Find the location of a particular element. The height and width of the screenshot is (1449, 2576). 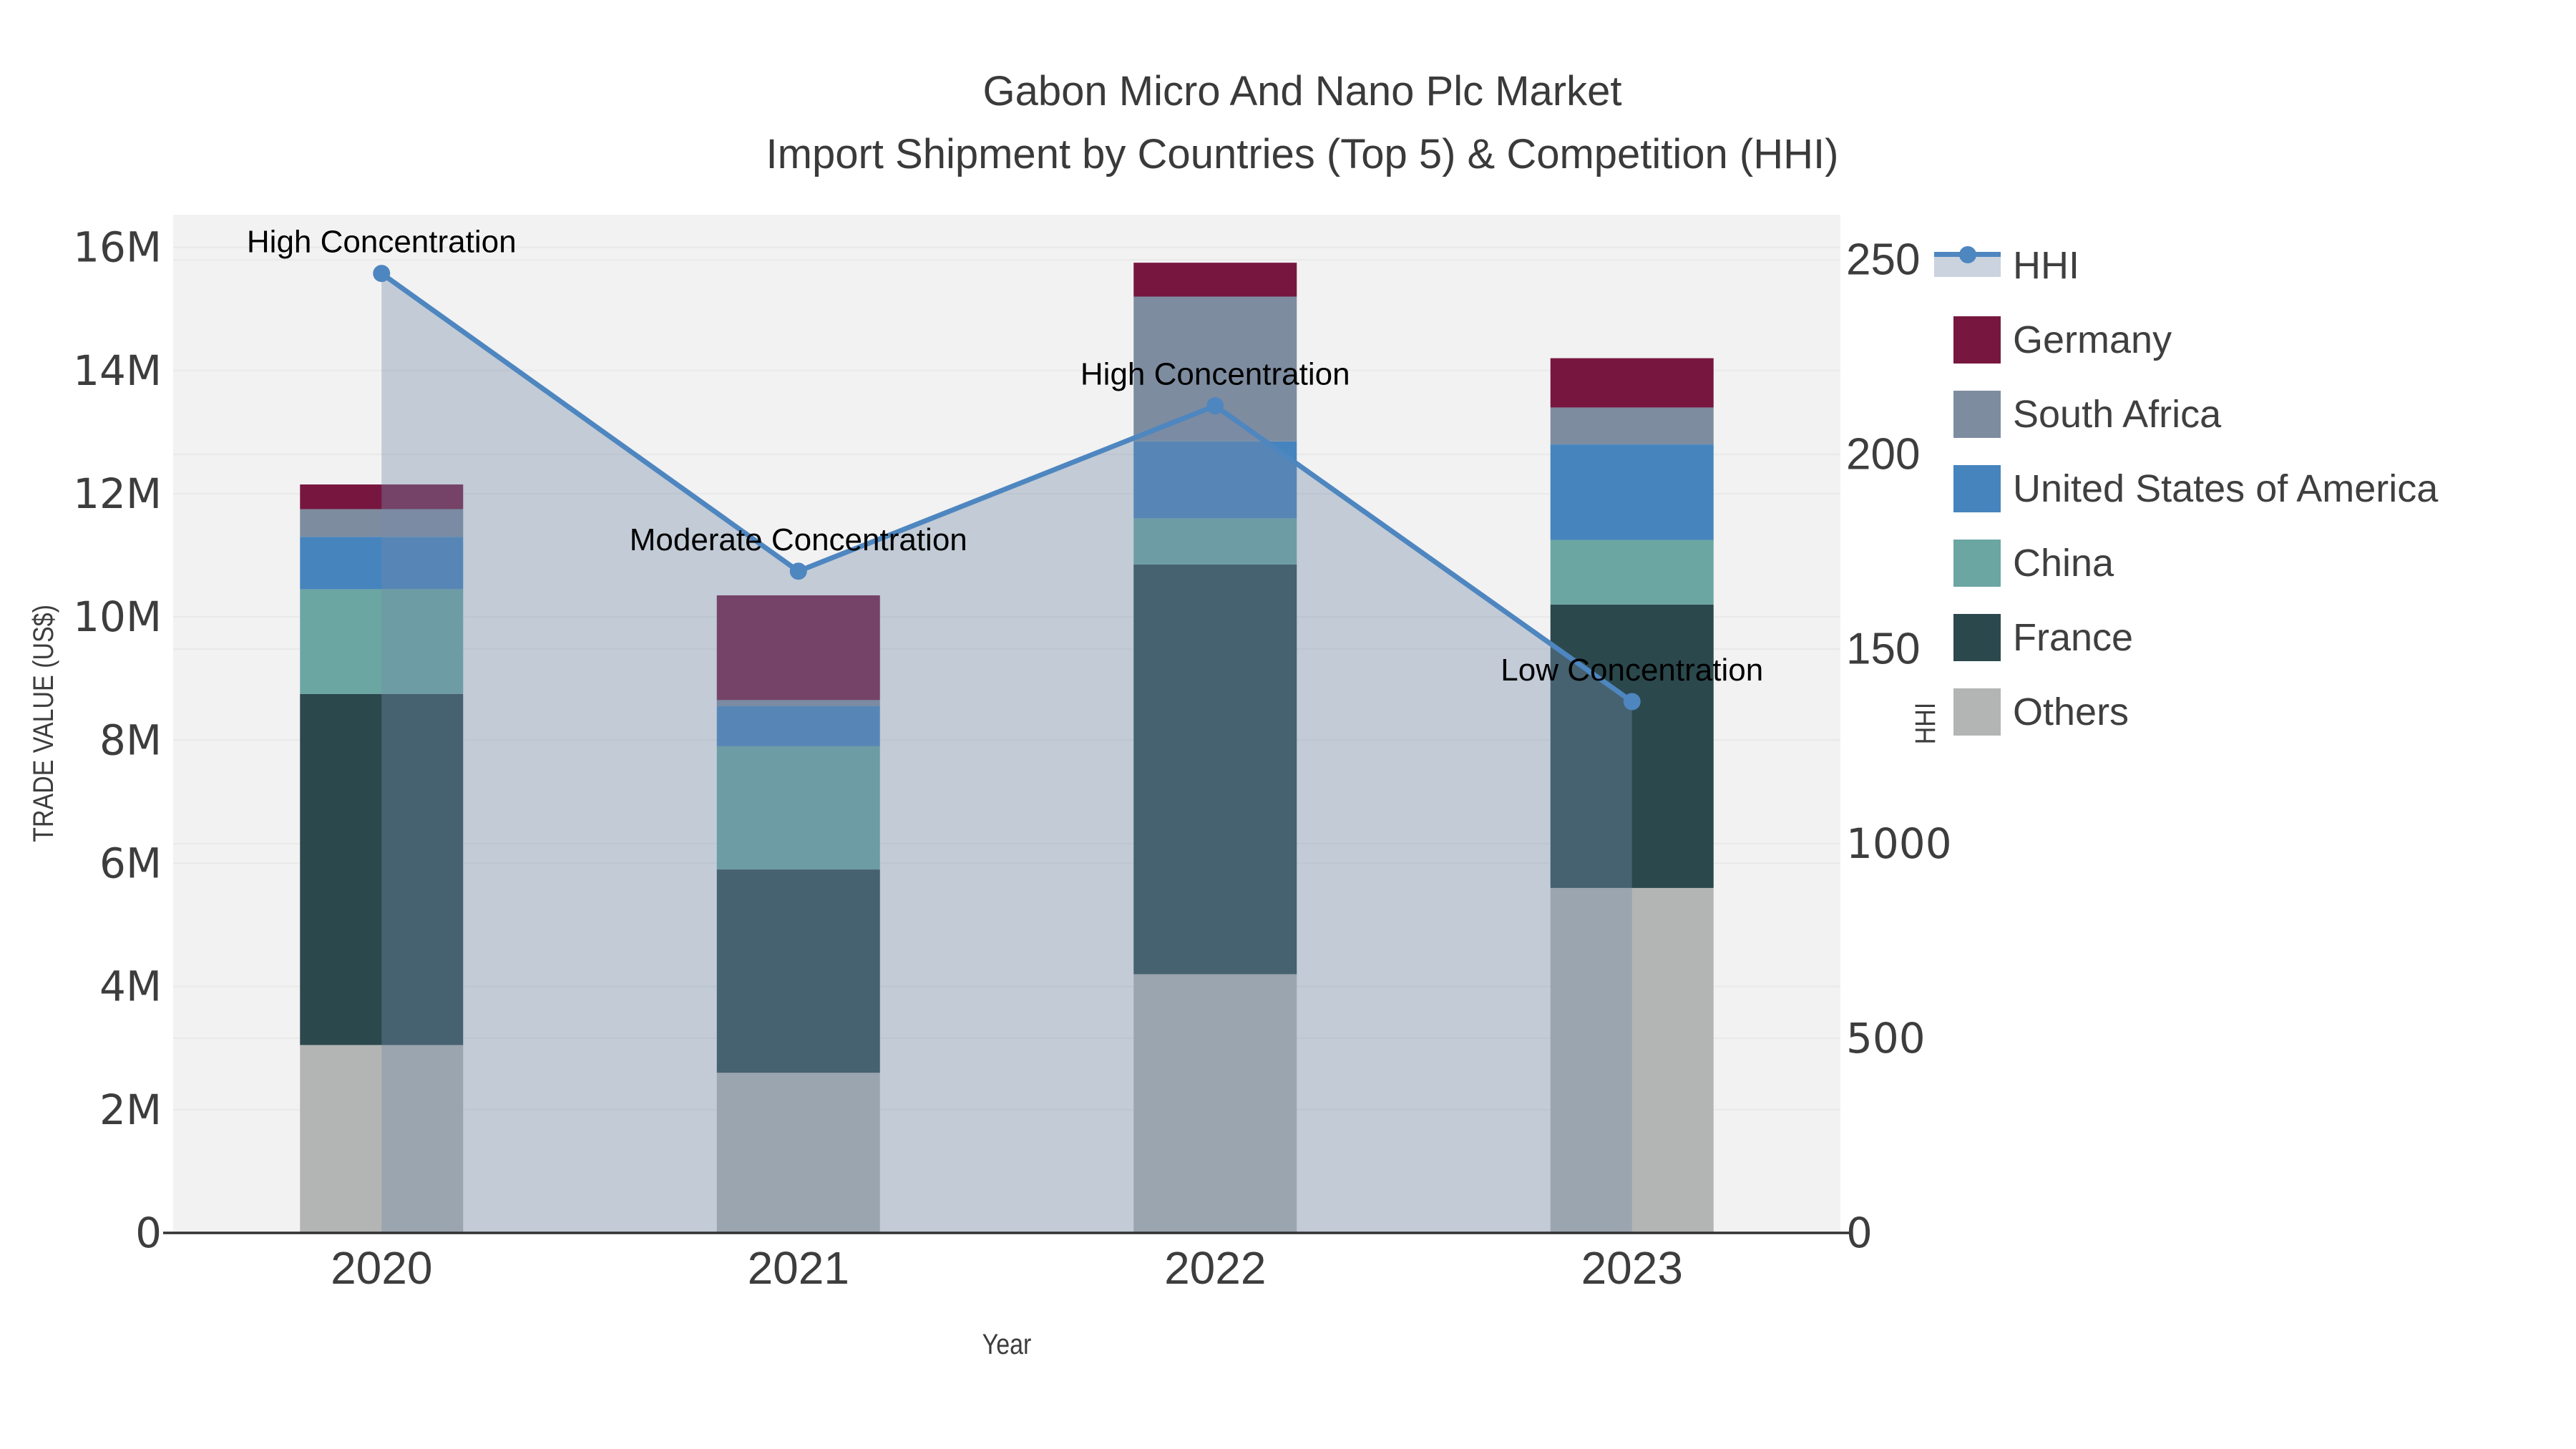

annotation-2022: High Concentration is located at coordinates (1215, 374).